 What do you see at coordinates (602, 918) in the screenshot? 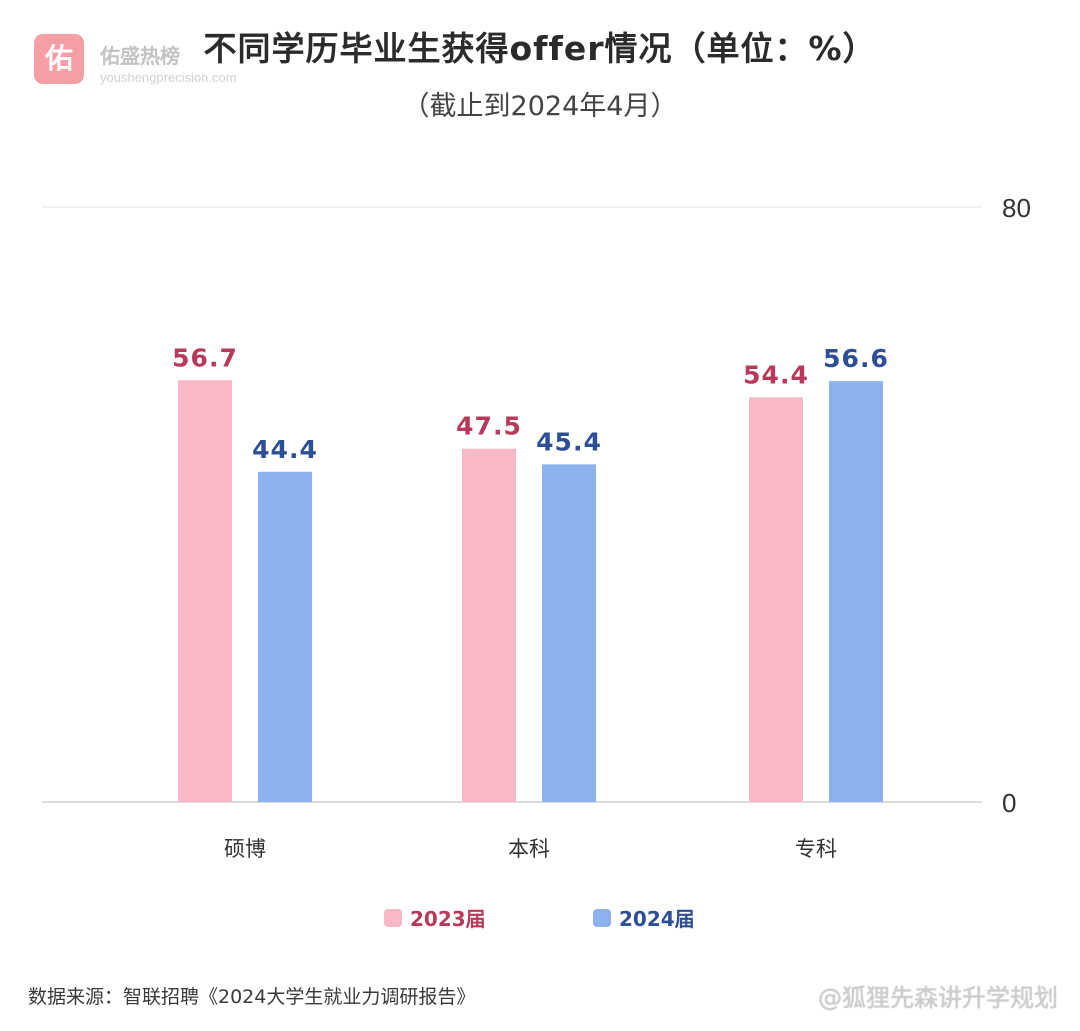
I see `legend-swatch-2024` at bounding box center [602, 918].